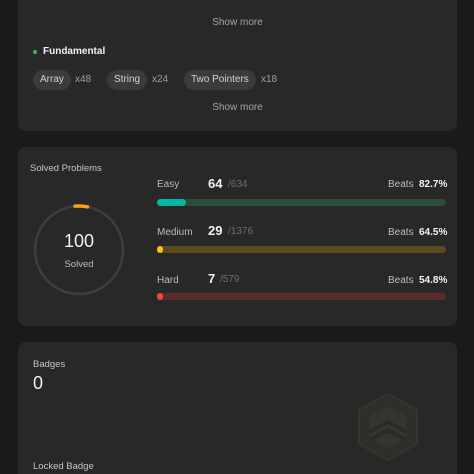 The width and height of the screenshot is (474, 474). I want to click on easy-label: Easy, so click(168, 184).